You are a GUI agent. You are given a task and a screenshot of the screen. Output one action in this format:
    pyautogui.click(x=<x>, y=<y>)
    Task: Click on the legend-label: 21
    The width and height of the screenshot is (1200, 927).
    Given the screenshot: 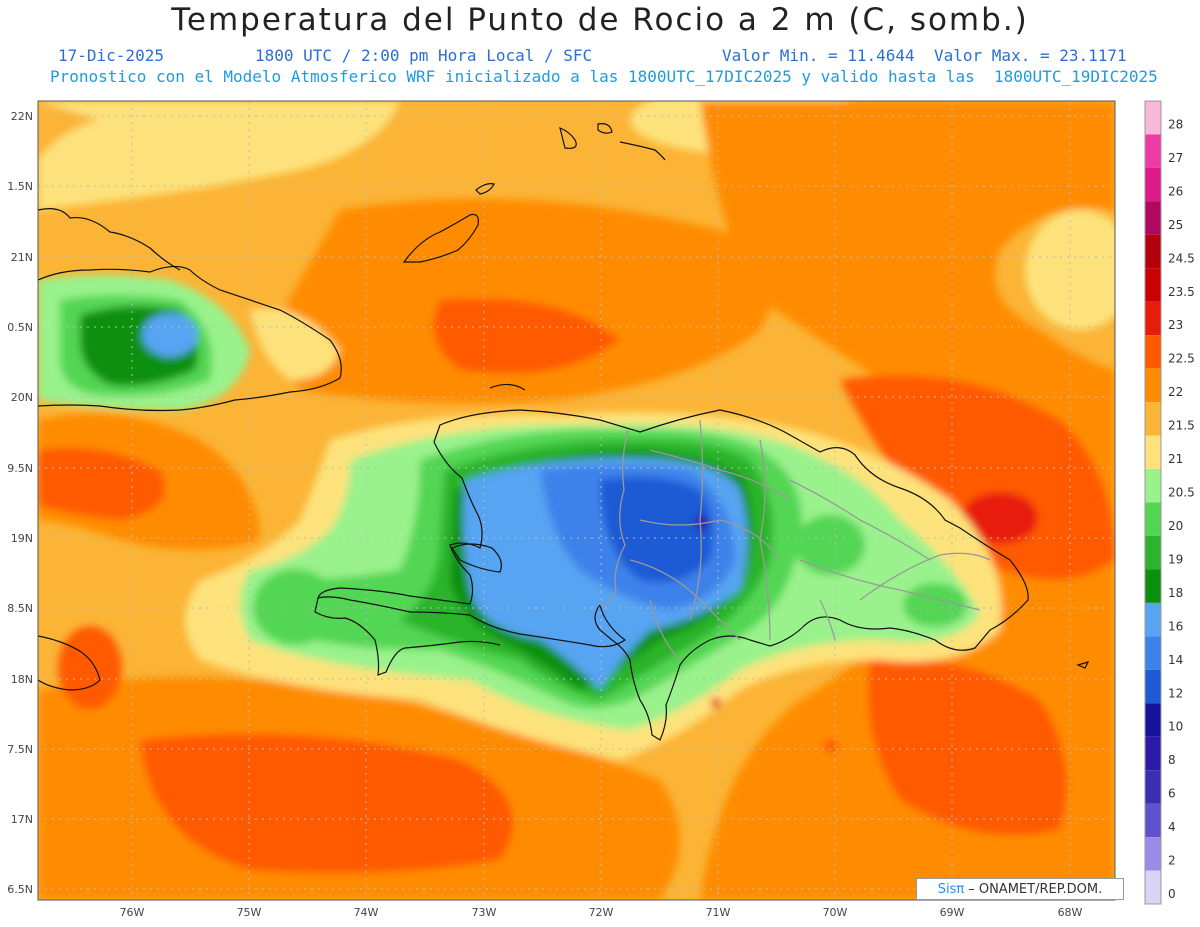 What is the action you would take?
    pyautogui.click(x=1175, y=459)
    